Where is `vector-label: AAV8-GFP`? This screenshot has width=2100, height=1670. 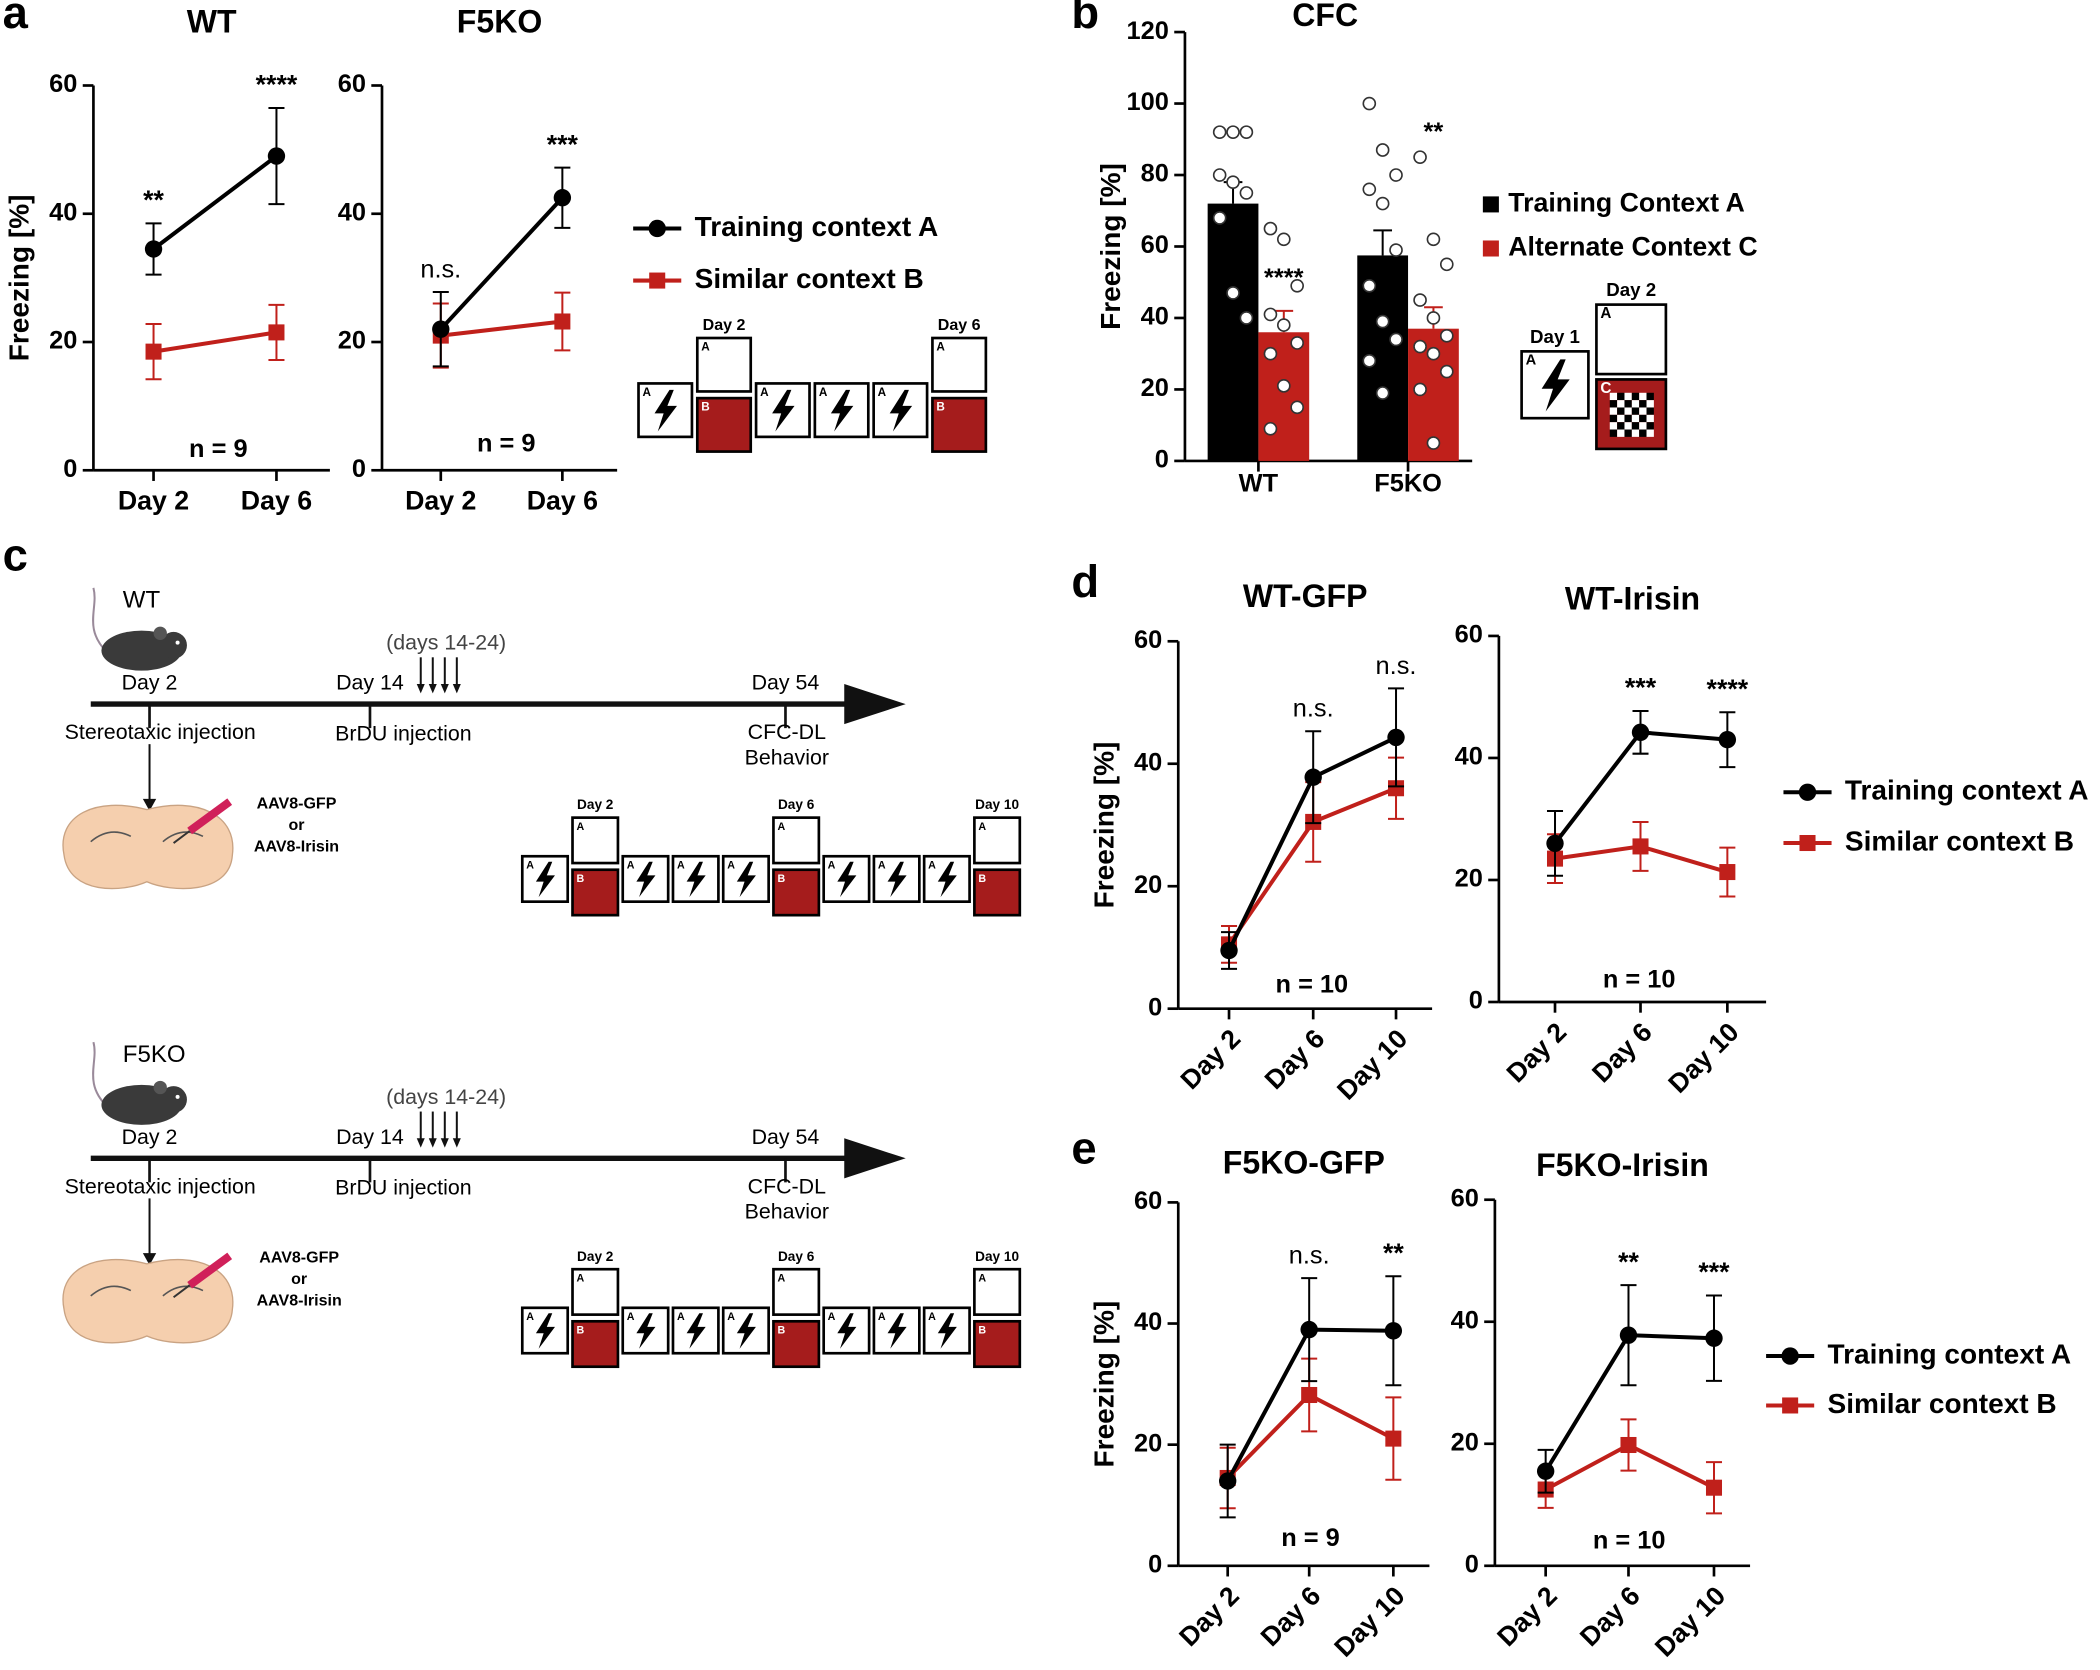 vector-label: AAV8-GFP is located at coordinates (297, 804).